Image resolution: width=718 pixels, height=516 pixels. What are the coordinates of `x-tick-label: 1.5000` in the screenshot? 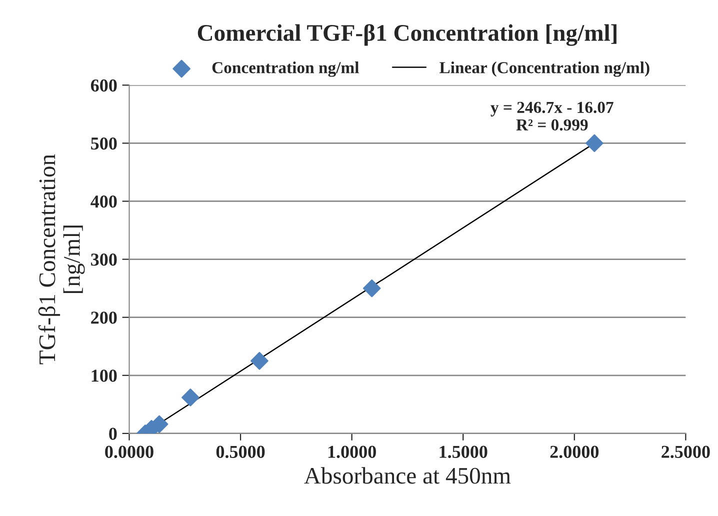 It's located at (464, 452).